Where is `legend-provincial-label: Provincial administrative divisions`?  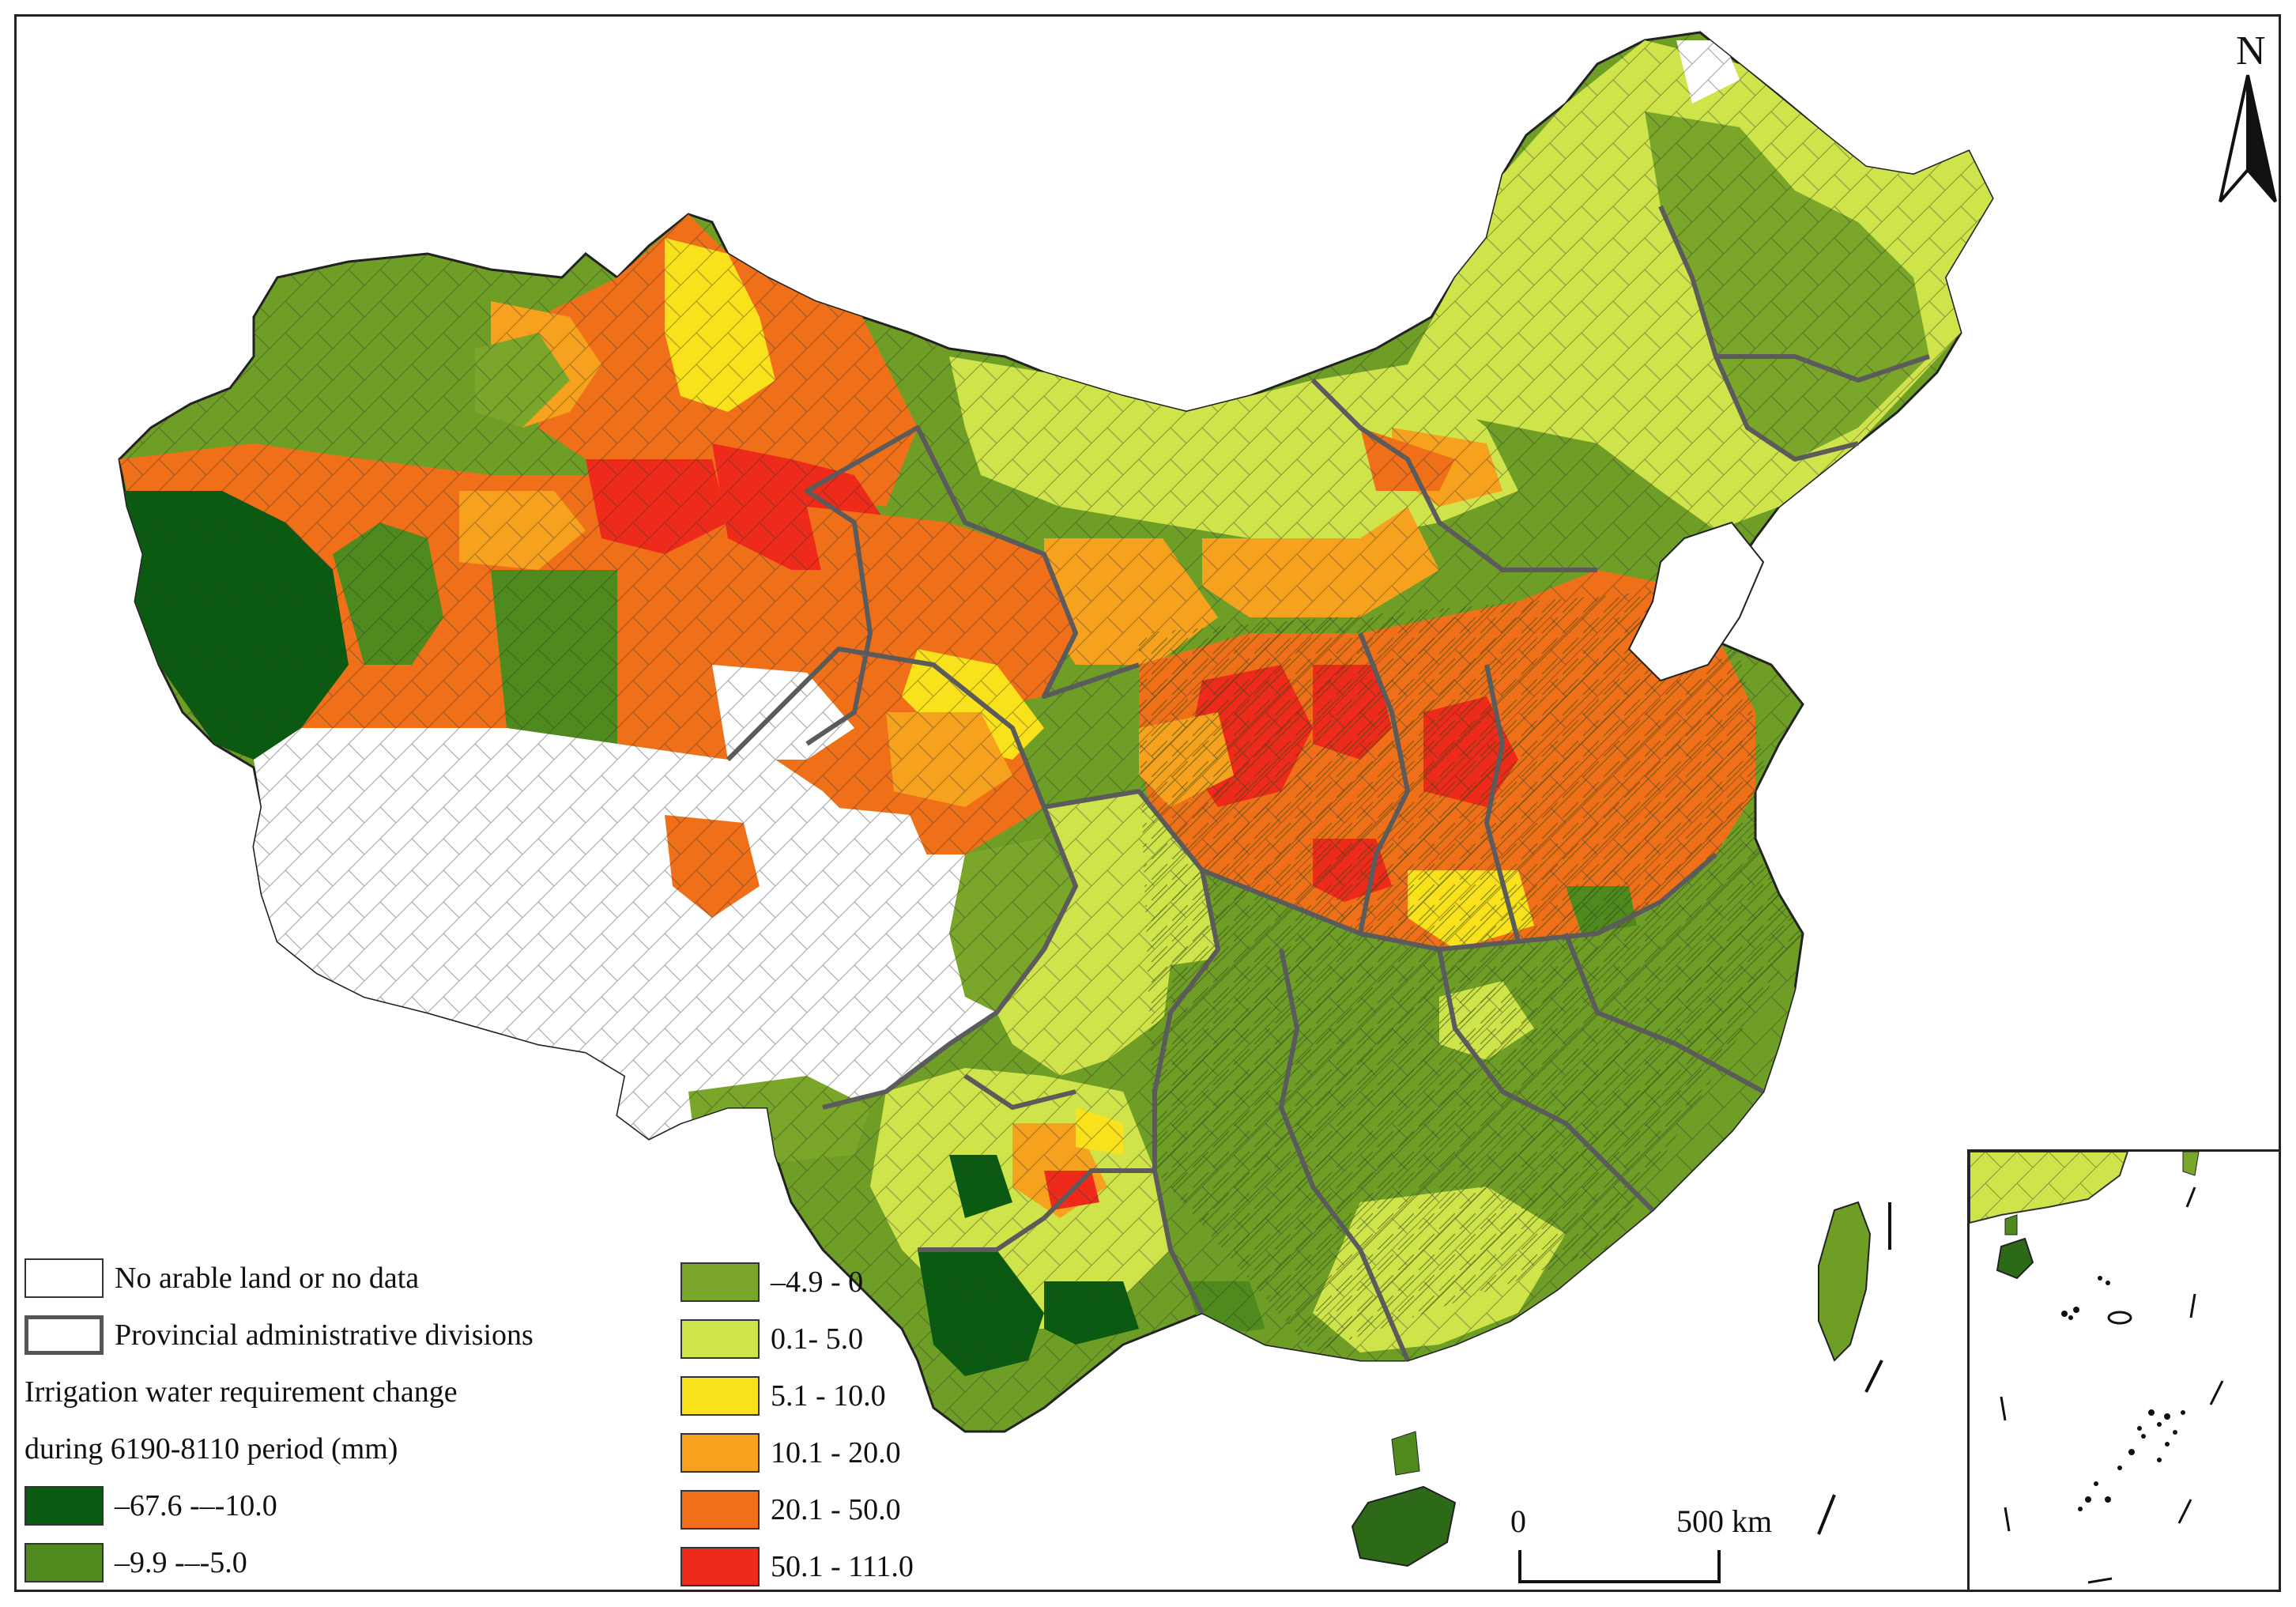 legend-provincial-label: Provincial administrative divisions is located at coordinates (324, 1335).